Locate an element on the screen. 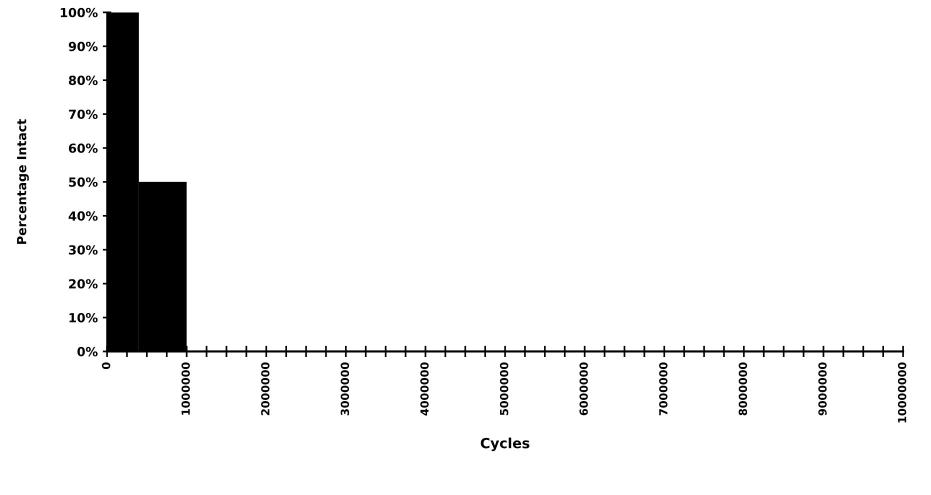 The image size is (931, 495). y-tick-label: 70% is located at coordinates (83, 115).